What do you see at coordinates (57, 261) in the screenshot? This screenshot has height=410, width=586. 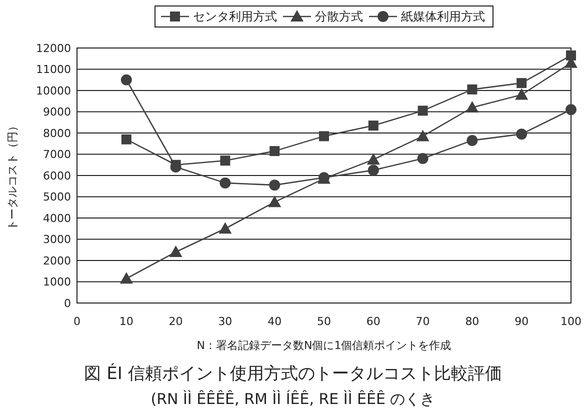 I see `y-tick-label: 2000` at bounding box center [57, 261].